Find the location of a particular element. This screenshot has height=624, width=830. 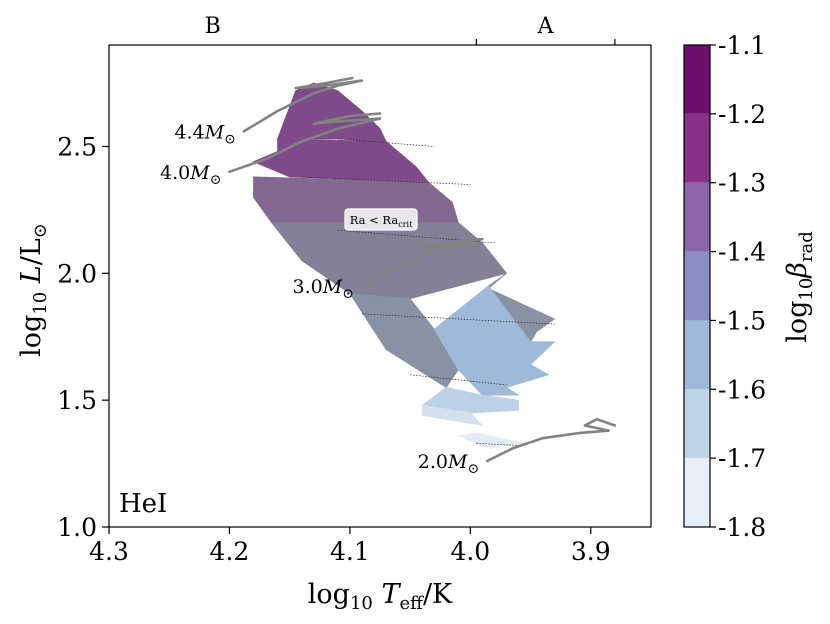

colorbar-frame is located at coordinates (697, 286).